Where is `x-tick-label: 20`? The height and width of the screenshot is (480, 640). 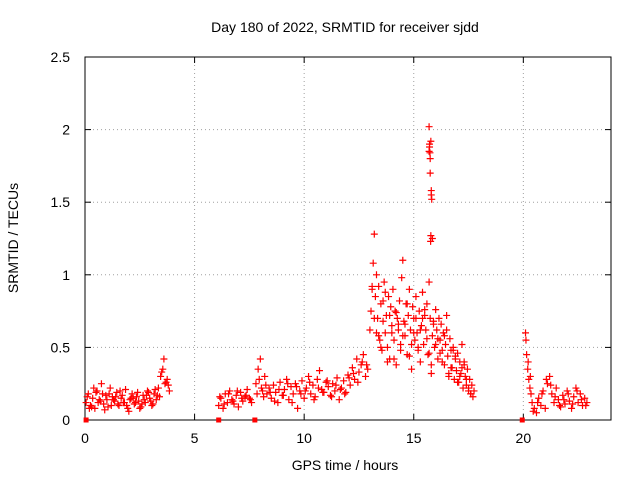
x-tick-label: 20 is located at coordinates (524, 438).